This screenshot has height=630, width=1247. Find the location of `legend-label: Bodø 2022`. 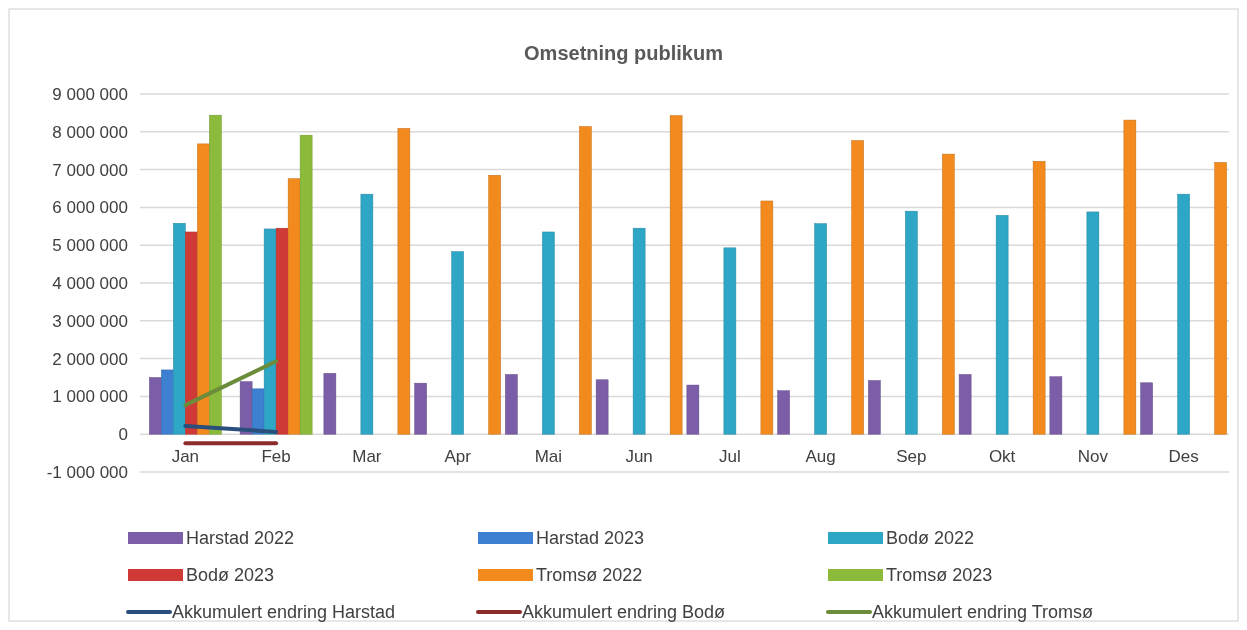

legend-label: Bodø 2022 is located at coordinates (930, 538).